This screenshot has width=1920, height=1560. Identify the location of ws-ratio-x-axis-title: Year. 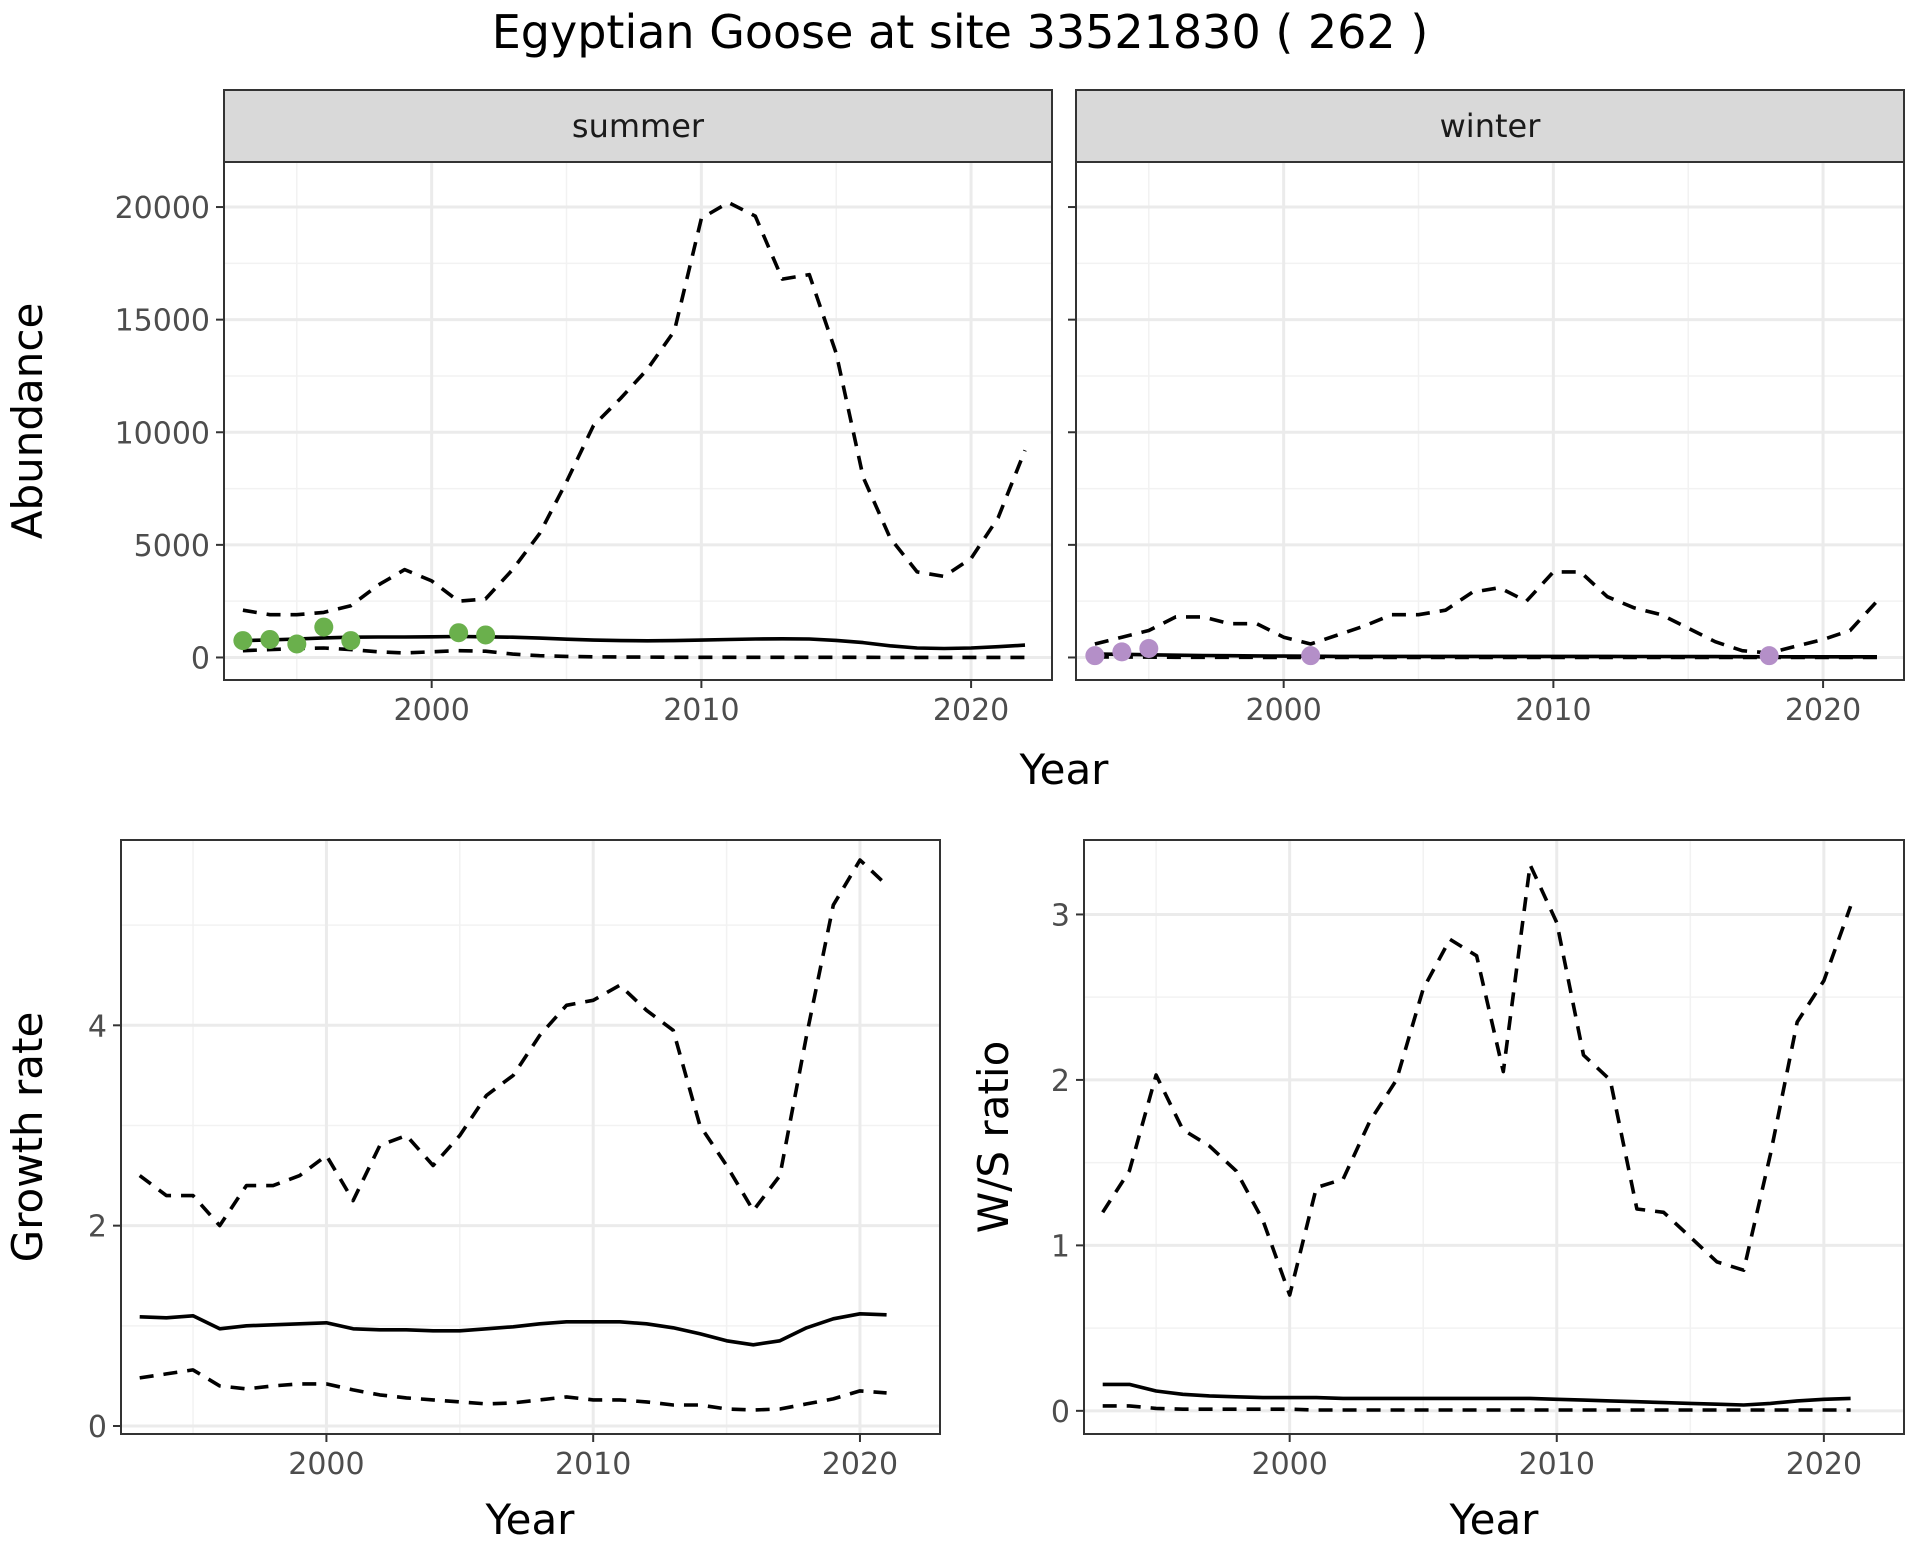
(1494, 1519).